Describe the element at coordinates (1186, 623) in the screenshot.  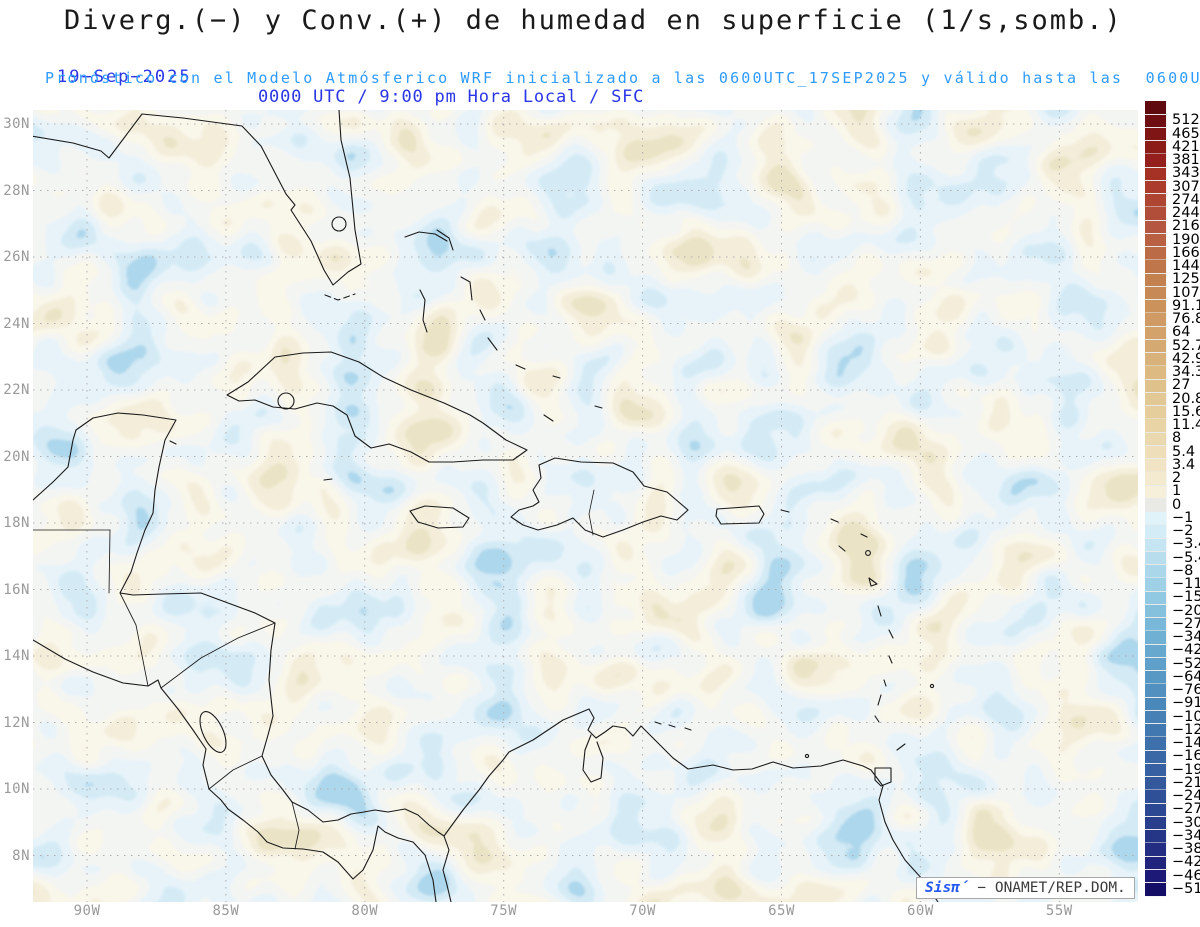
I see `colorbar-label: −27` at that location.